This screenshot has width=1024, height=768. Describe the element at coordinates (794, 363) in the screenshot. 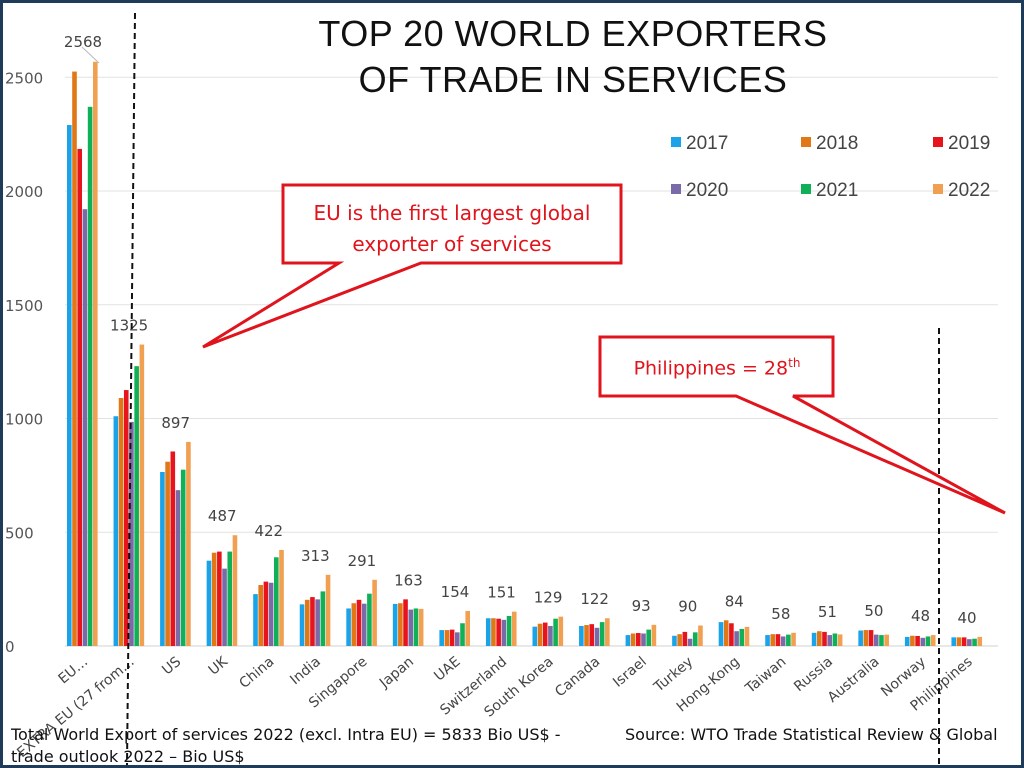

I see `philippines-callout-ordinal: th` at that location.